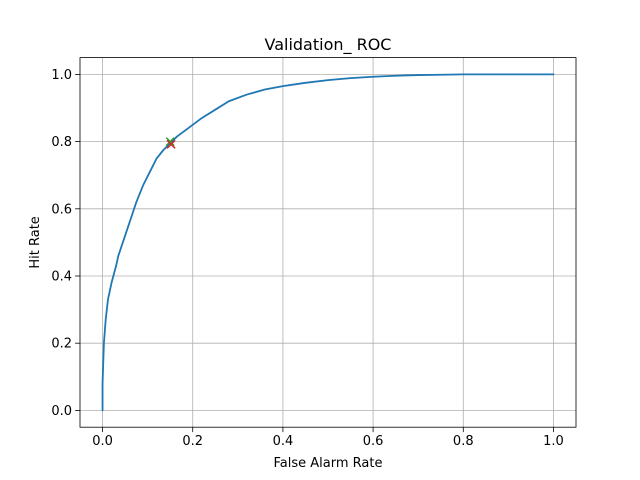 The image size is (640, 480). What do you see at coordinates (61, 142) in the screenshot?
I see `y-tick-label: 0.8` at bounding box center [61, 142].